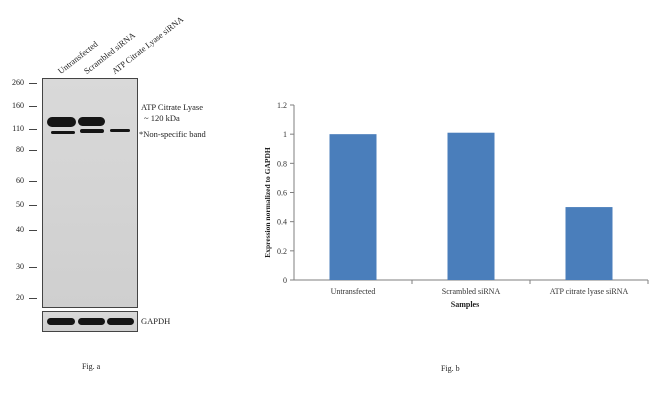  I want to click on mw-label: 80, so click(20, 149).